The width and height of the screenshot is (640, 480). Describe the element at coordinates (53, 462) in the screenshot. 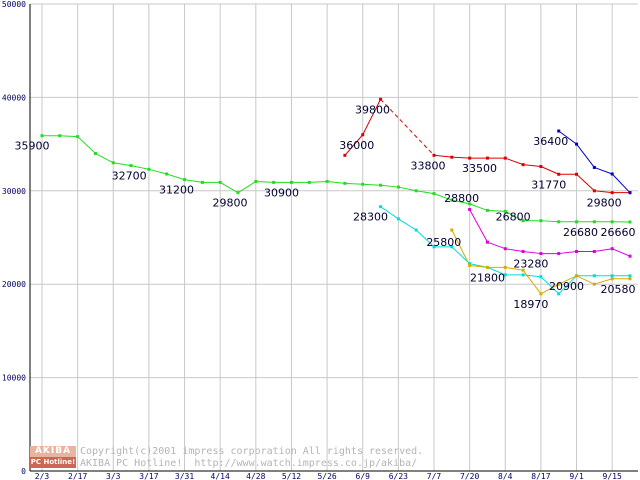

I see `logo-bottom-text: PC Hotline!` at that location.